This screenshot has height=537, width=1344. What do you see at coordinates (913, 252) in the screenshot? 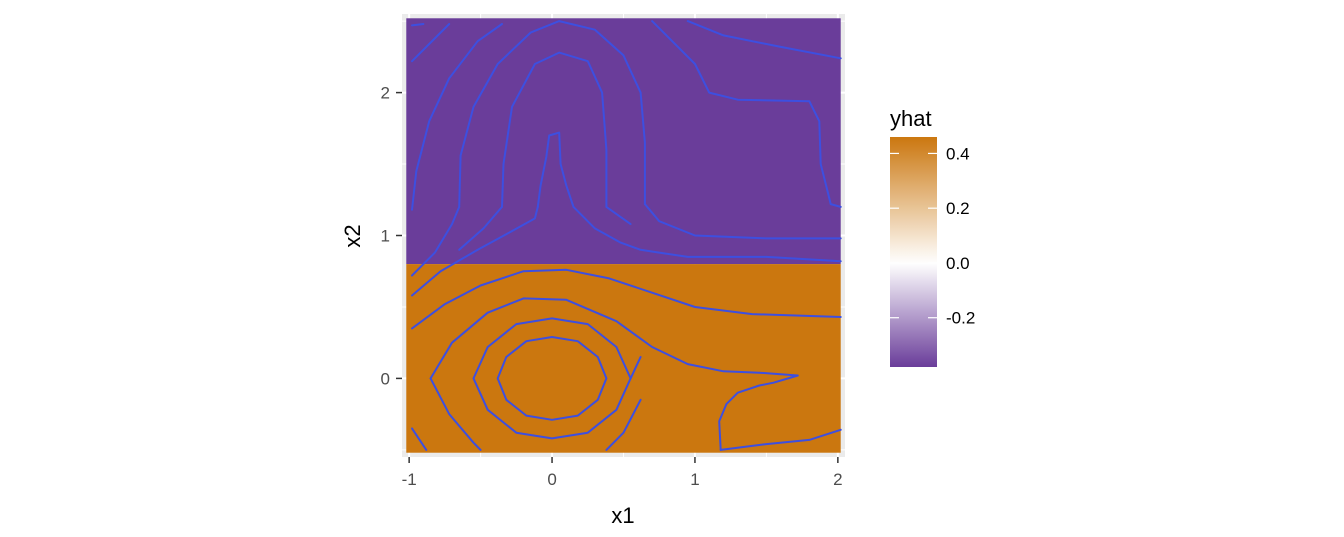
I see `legend-colorbar` at bounding box center [913, 252].